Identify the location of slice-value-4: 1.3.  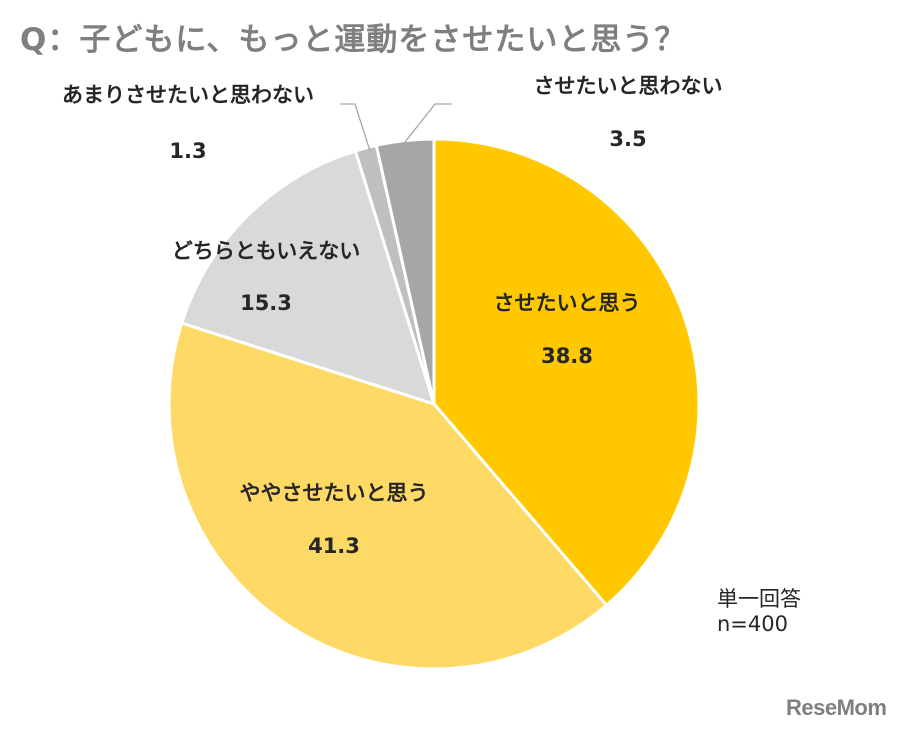
(187, 151).